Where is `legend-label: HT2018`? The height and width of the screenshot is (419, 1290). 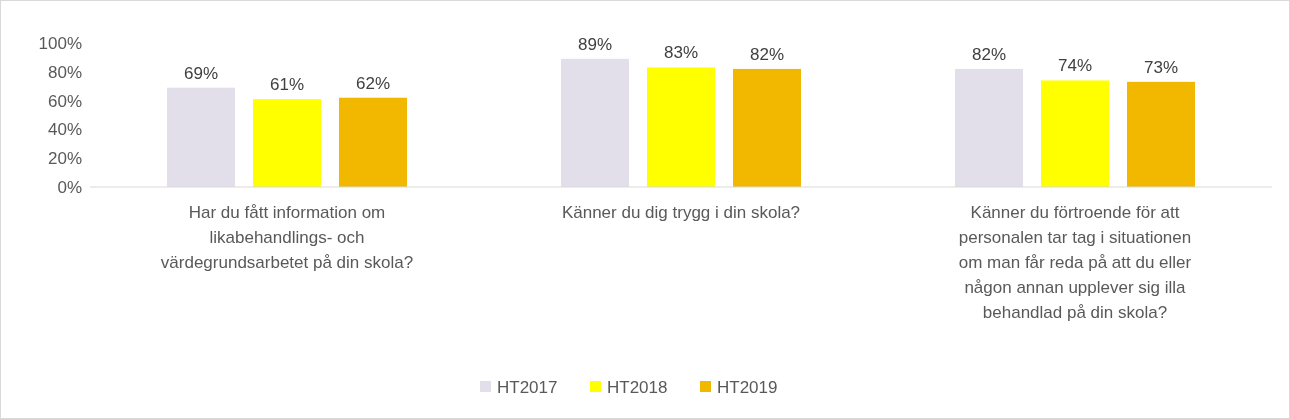 legend-label: HT2018 is located at coordinates (637, 387).